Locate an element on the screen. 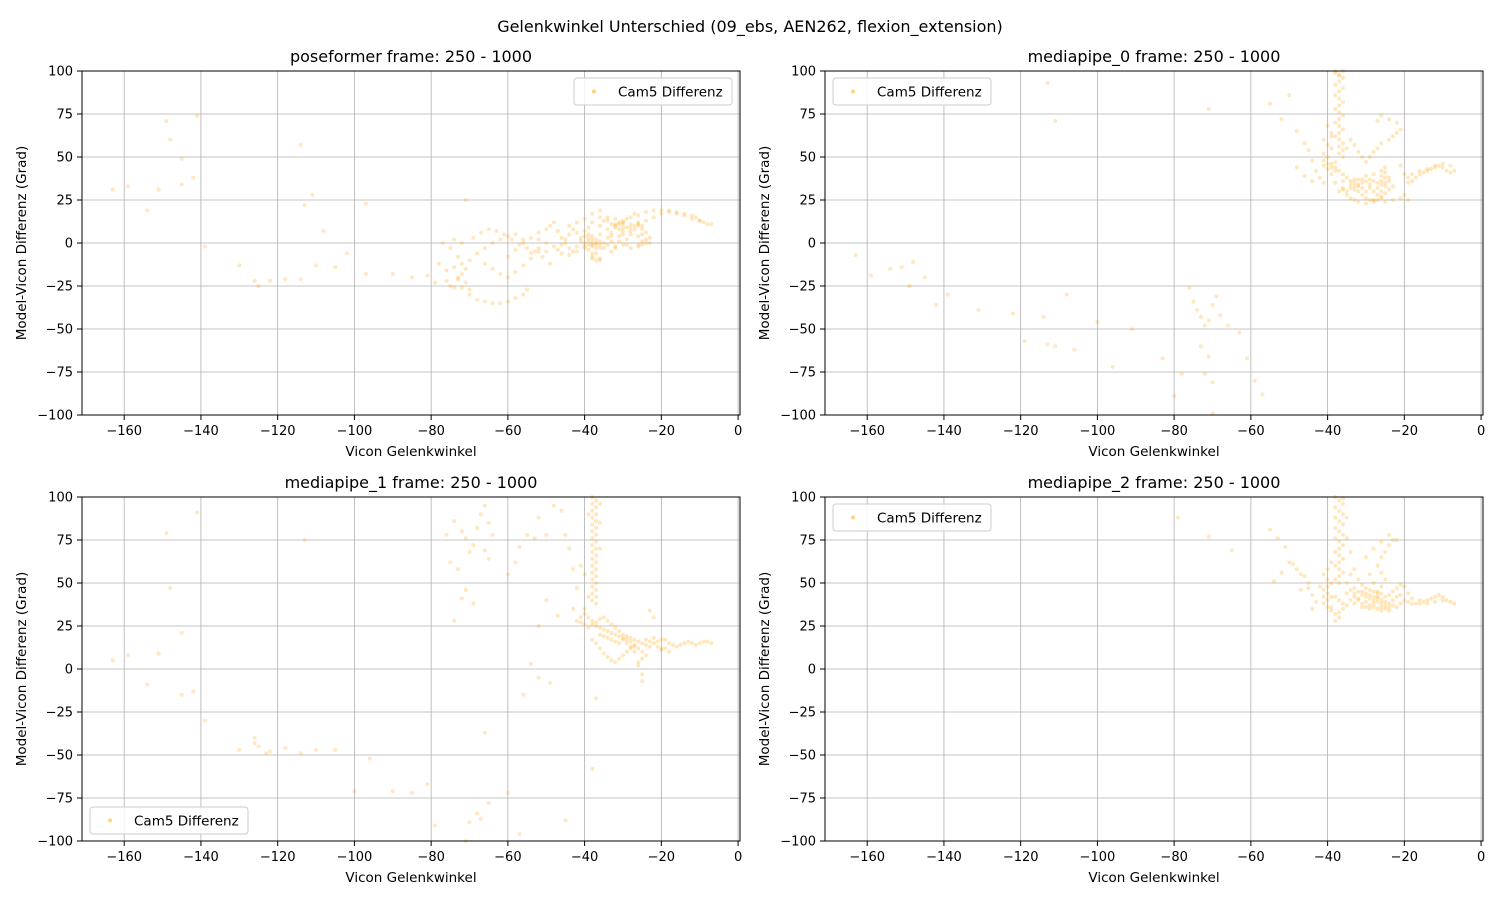 The width and height of the screenshot is (1500, 900). y-tick-label: 75 is located at coordinates (64, 115).